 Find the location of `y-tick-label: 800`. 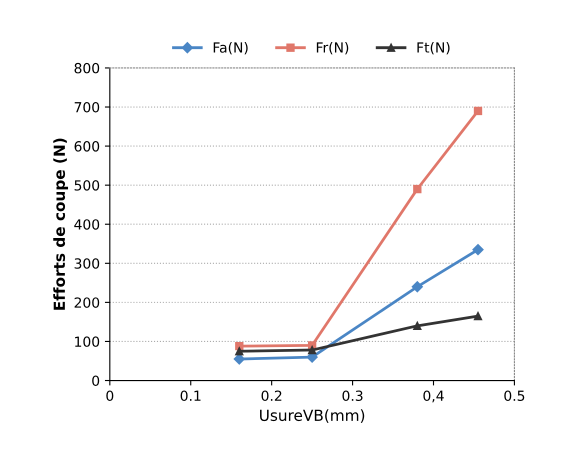

y-tick-label: 800 is located at coordinates (87, 68).